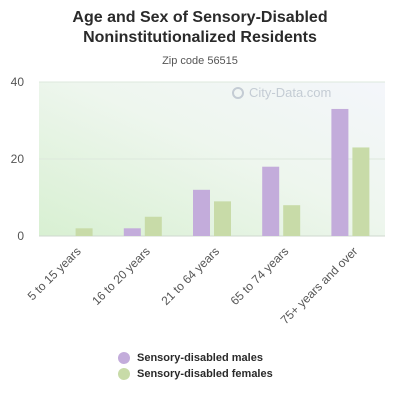 This screenshot has height=400, width=400. Describe the element at coordinates (205, 374) in the screenshot. I see `legend-label-females: Sensory-disabled females` at that location.